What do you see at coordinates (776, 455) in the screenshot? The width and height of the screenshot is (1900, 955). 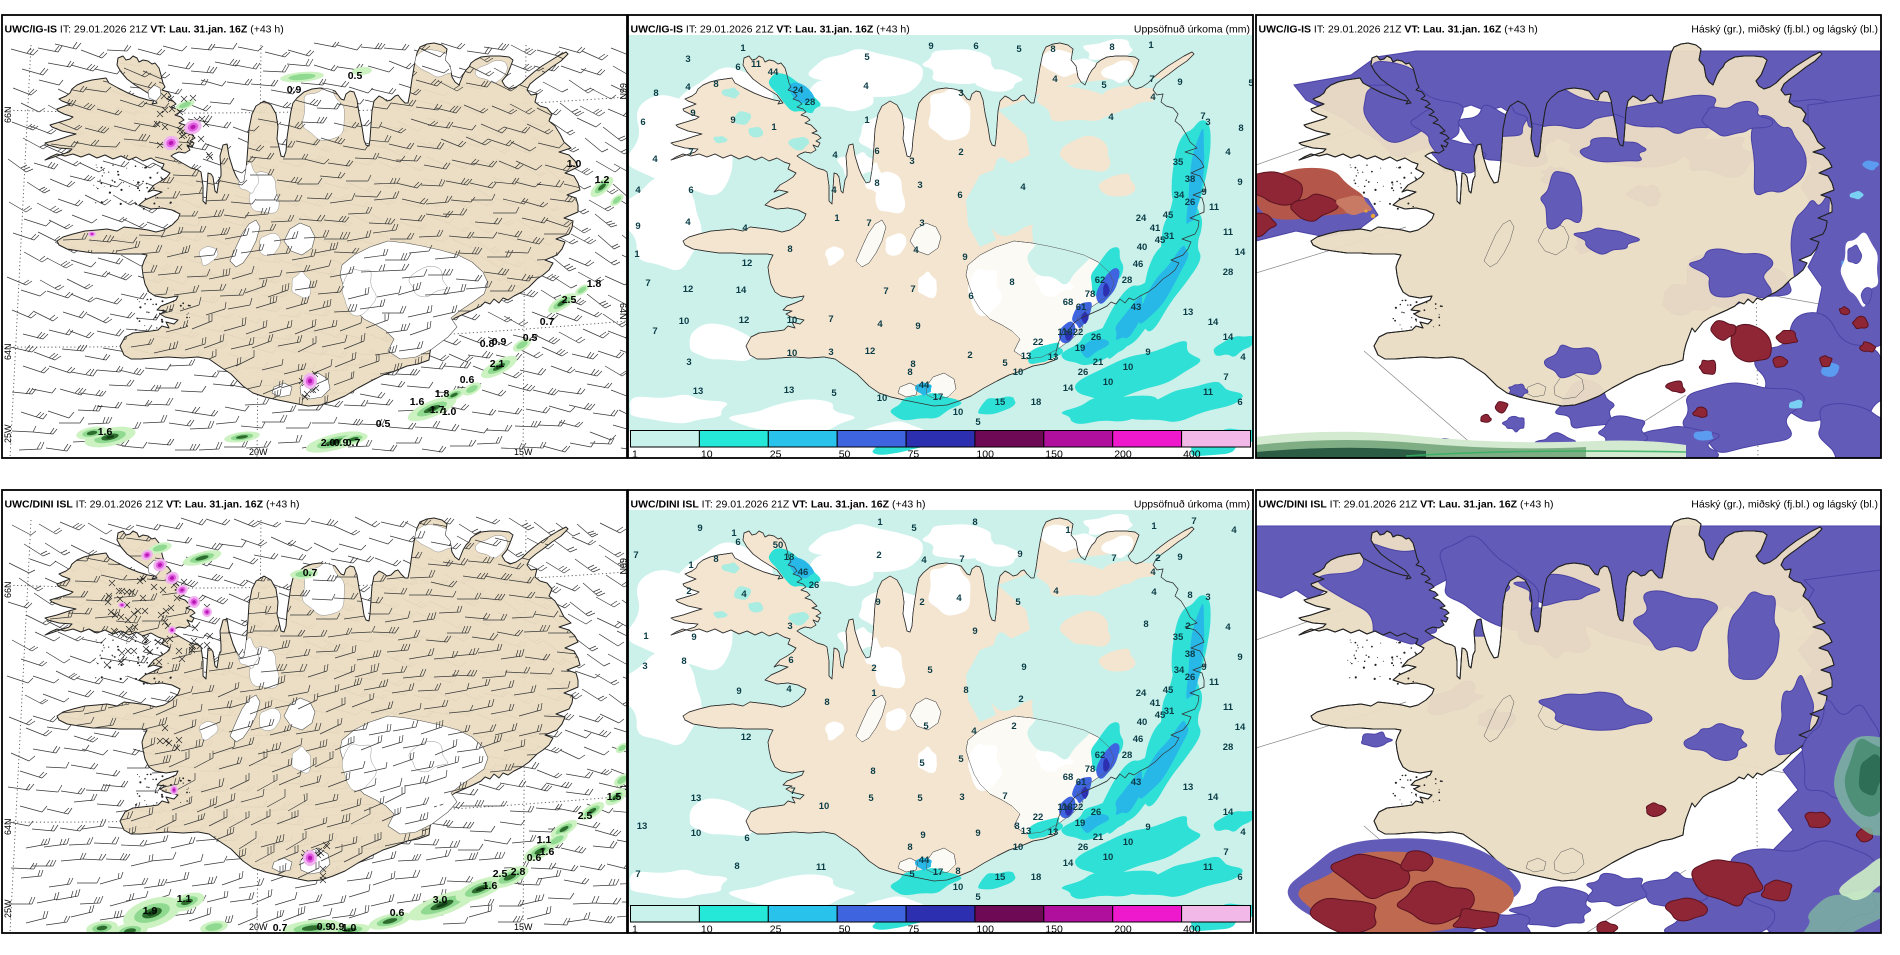 I see `svg-text: 25` at bounding box center [776, 455].